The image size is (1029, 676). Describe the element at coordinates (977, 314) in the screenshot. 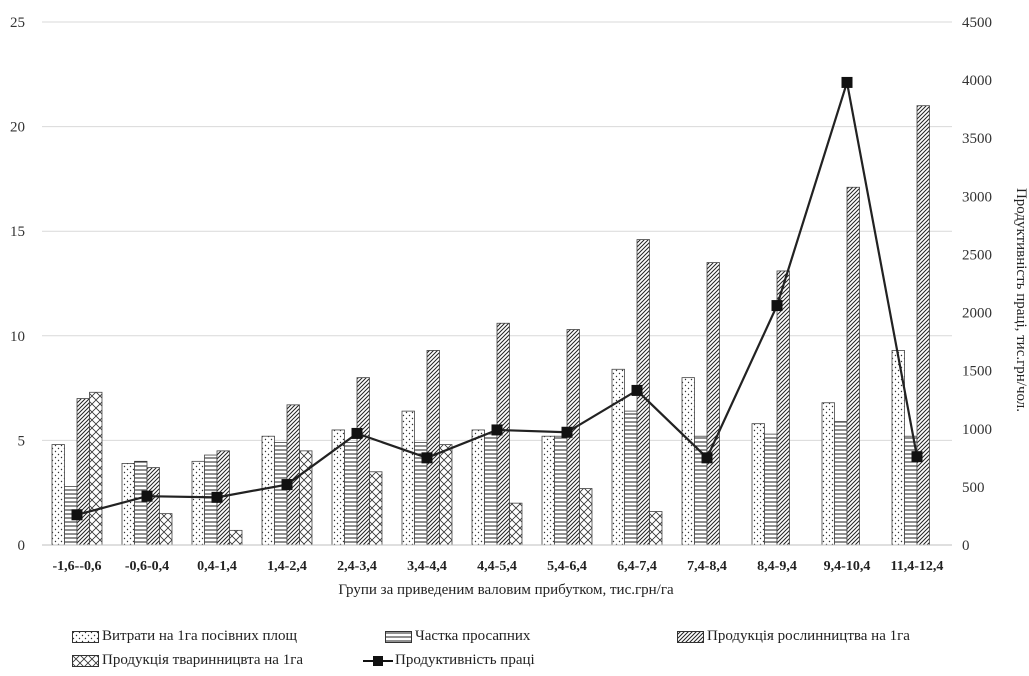

I see `right-tick-label: 2000` at that location.